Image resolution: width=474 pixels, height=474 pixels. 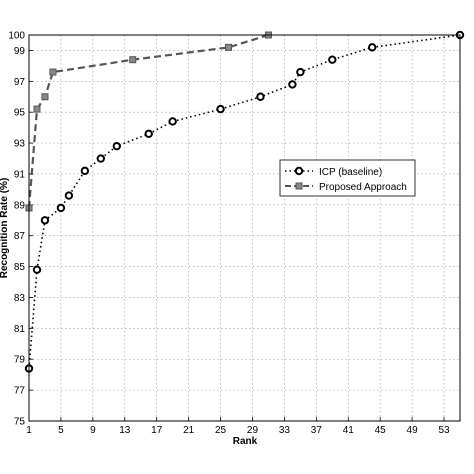 What do you see at coordinates (157, 430) in the screenshot?
I see `x-tick-label: 17` at bounding box center [157, 430].